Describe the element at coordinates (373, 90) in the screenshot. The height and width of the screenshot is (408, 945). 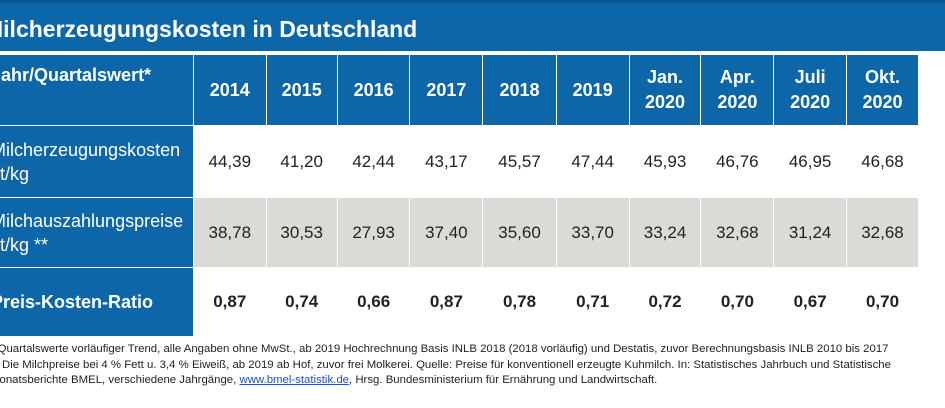
I see `column-header: 2016` at that location.